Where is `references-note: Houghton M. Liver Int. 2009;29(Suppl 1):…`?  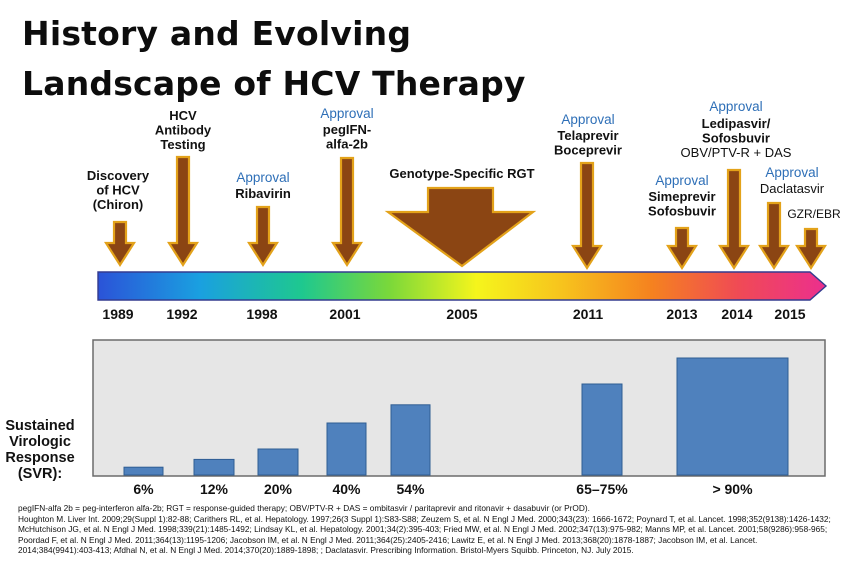
references-note: Houghton M. Liver Int. 2009;29(Suppl 1):… is located at coordinates (424, 534).